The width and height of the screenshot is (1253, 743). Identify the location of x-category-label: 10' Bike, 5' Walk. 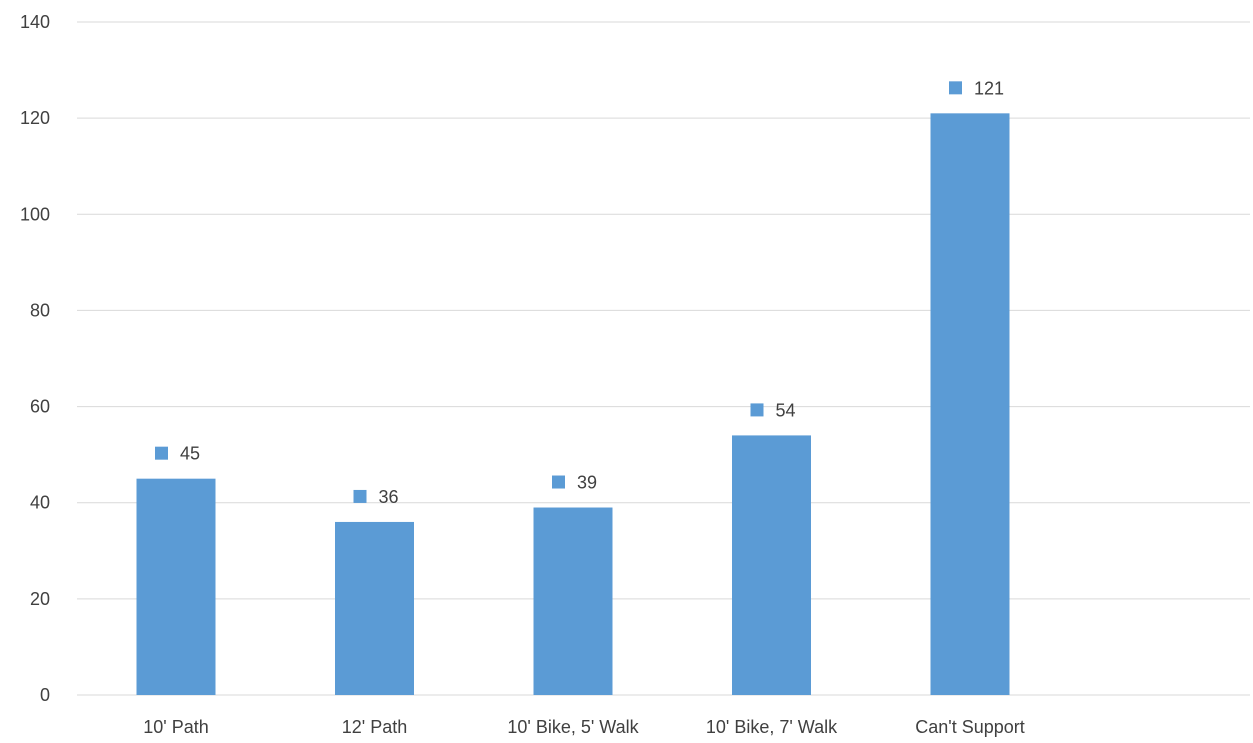
(573, 727).